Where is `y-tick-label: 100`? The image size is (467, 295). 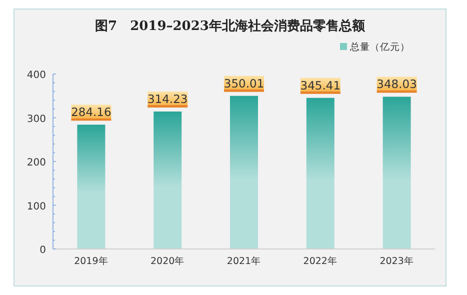
y-tick-label: 100 is located at coordinates (36, 206).